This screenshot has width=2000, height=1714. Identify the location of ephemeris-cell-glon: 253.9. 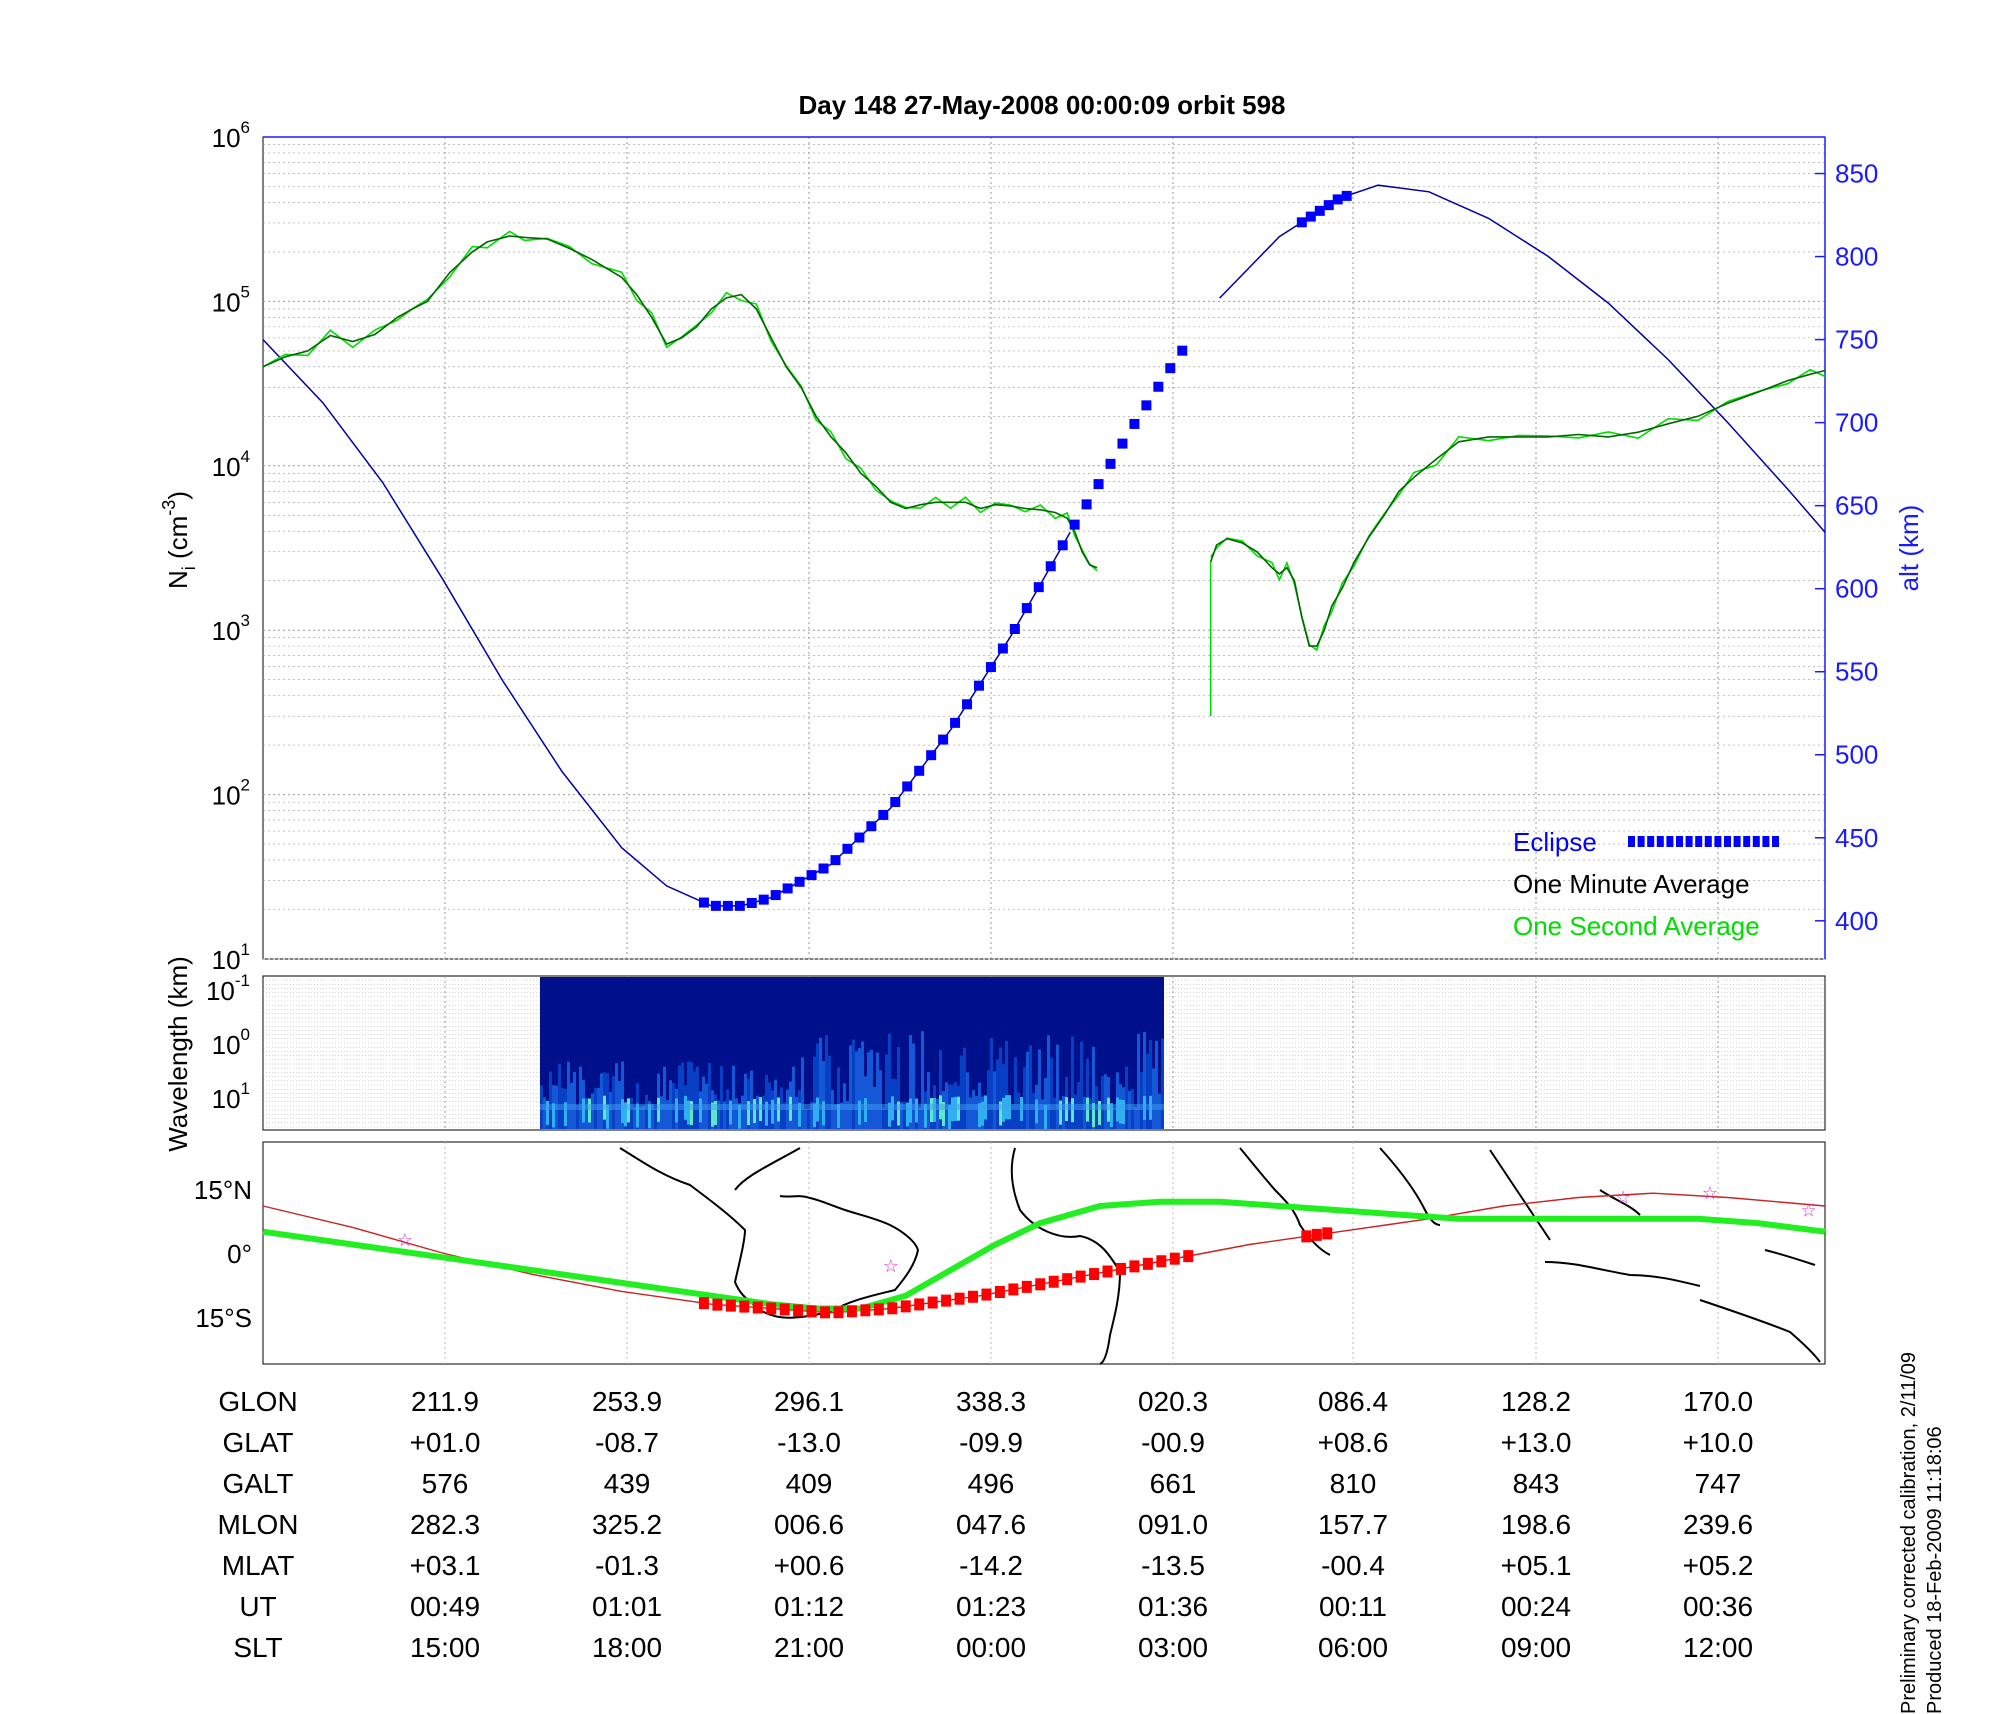
(627, 1401).